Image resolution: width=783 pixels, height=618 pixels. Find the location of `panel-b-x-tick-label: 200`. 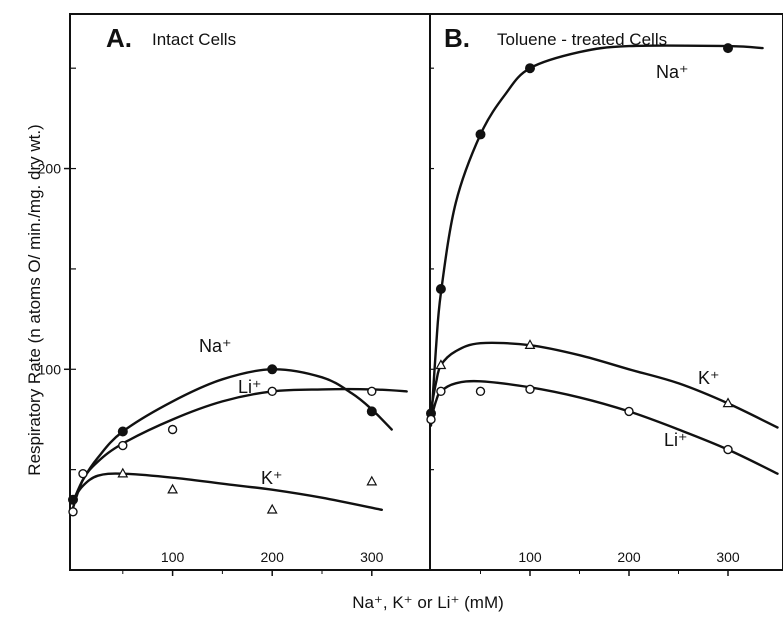

panel-b-x-tick-label: 200 is located at coordinates (629, 557).